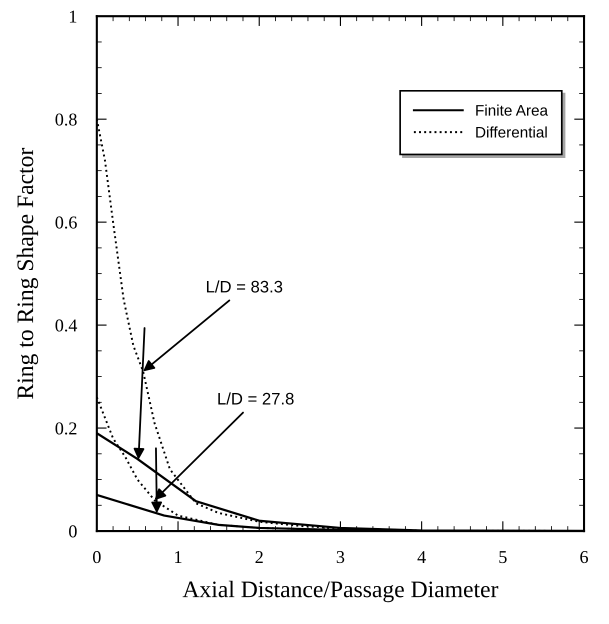  I want to click on x-tick-label: 6, so click(584, 557).